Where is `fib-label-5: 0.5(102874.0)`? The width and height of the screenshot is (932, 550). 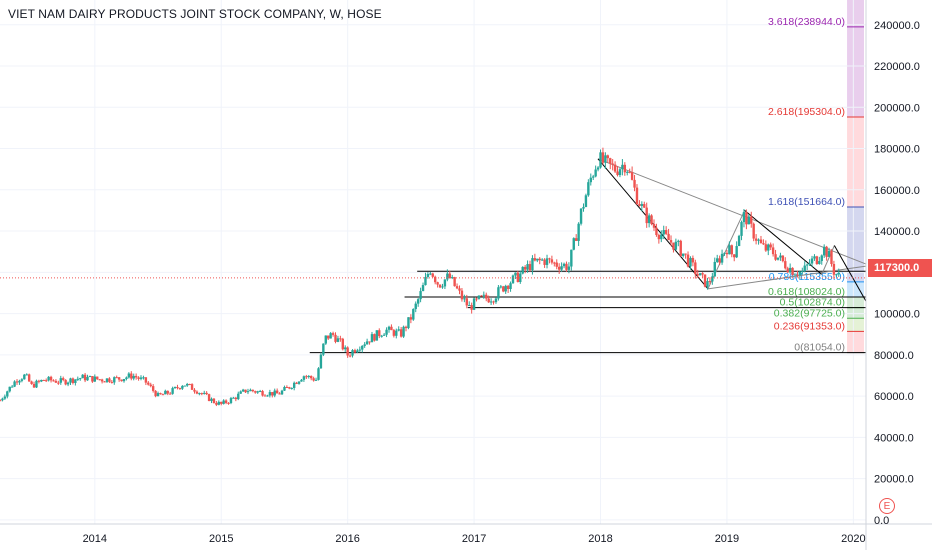 fib-label-5: 0.5(102874.0) is located at coordinates (812, 303).